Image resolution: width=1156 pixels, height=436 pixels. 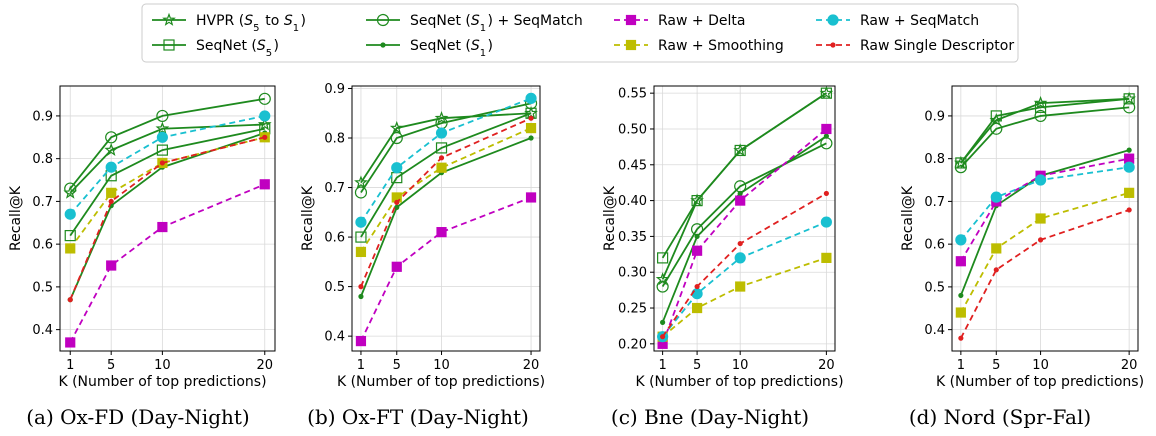 What do you see at coordinates (229, 23) in the screenshot?
I see `legend-entry-hvpr-s5-to-s1: HVPR (S5 to S1 )` at bounding box center [229, 23].